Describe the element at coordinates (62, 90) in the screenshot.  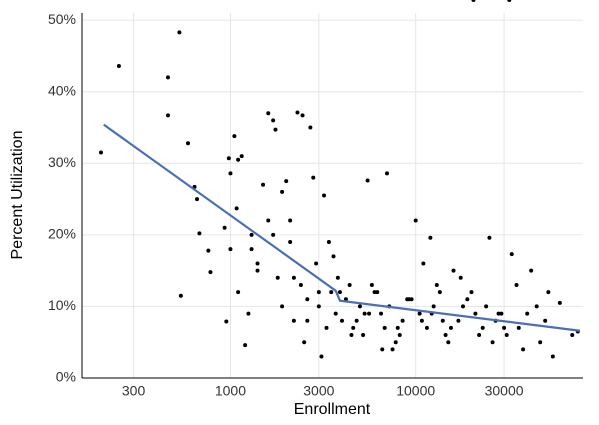
I see `y-tick-label: 40%` at that location.